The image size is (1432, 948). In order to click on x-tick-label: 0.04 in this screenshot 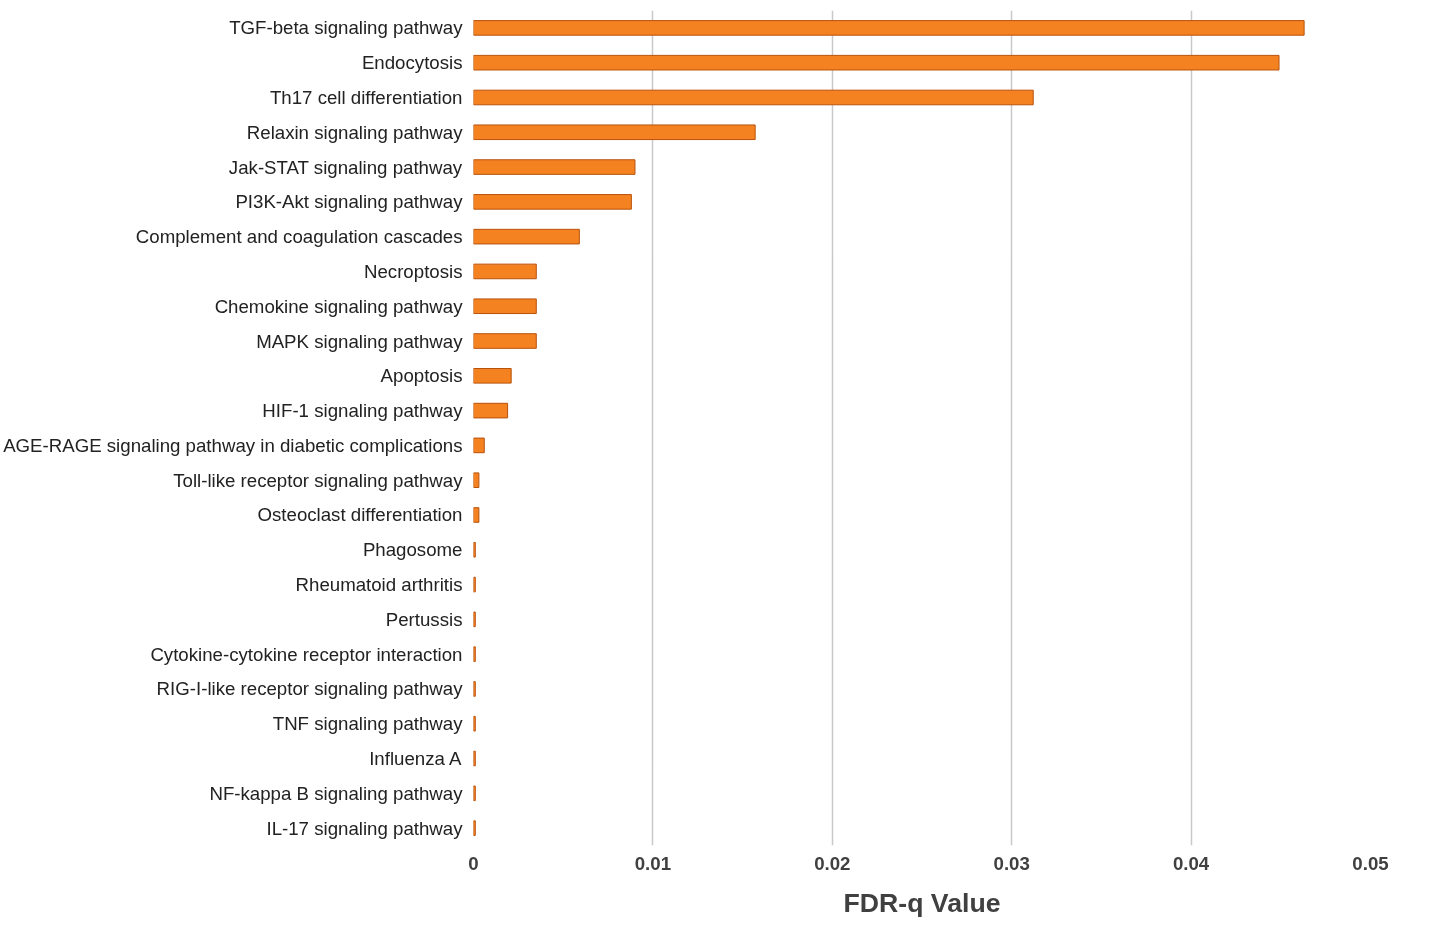, I will do `click(1191, 863)`.